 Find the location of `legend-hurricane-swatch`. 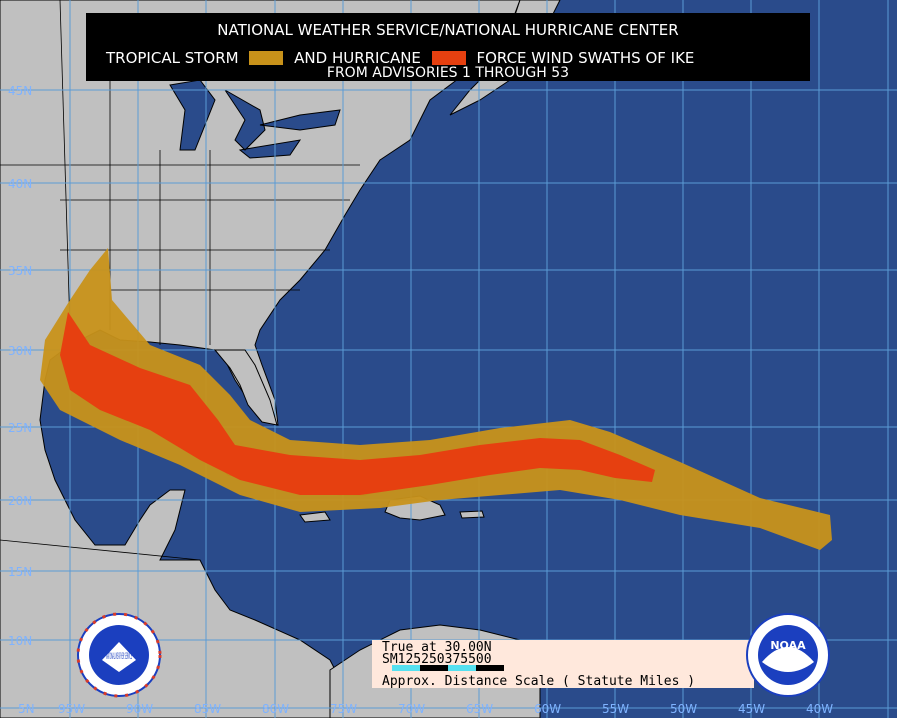

legend-hurricane-swatch is located at coordinates (448, 58).